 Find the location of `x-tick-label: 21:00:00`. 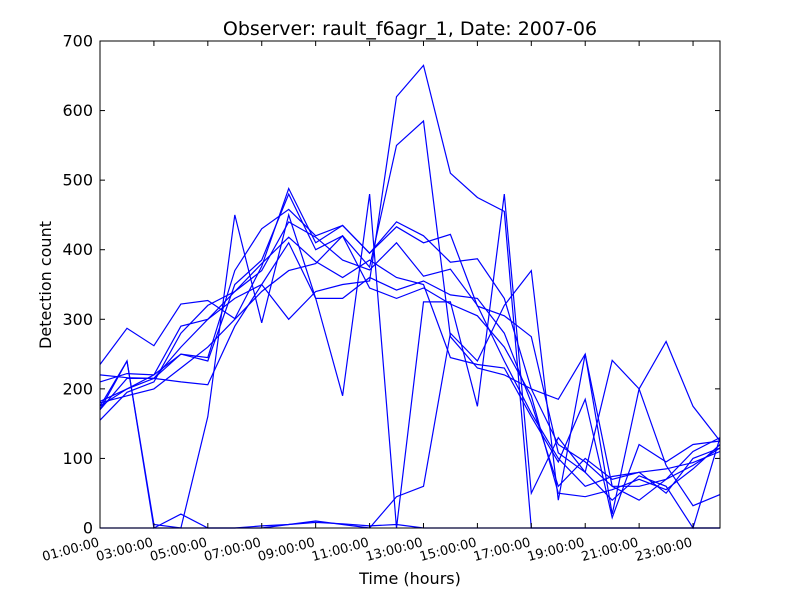

x-tick-label: 21:00:00 is located at coordinates (610, 550).